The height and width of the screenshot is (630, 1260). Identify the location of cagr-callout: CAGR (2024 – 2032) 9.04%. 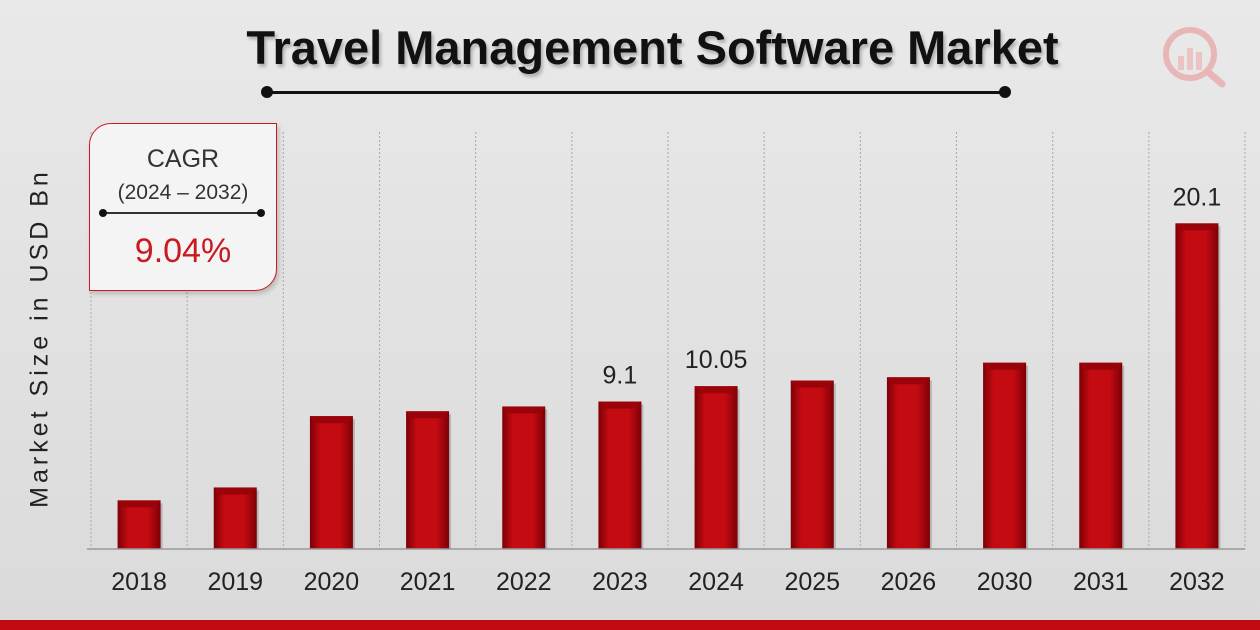
(183, 207).